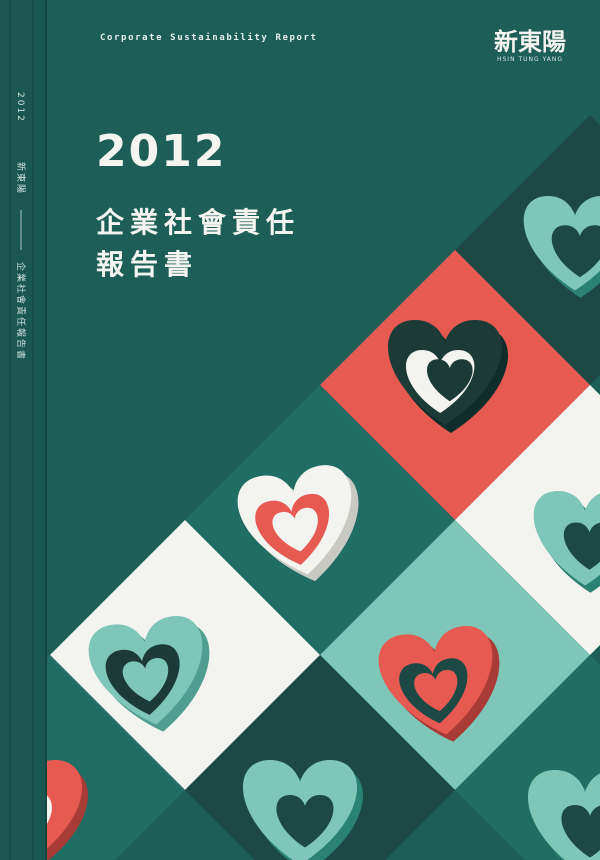  Describe the element at coordinates (147, 264) in the screenshot. I see `title-line-2: 報告書` at that location.